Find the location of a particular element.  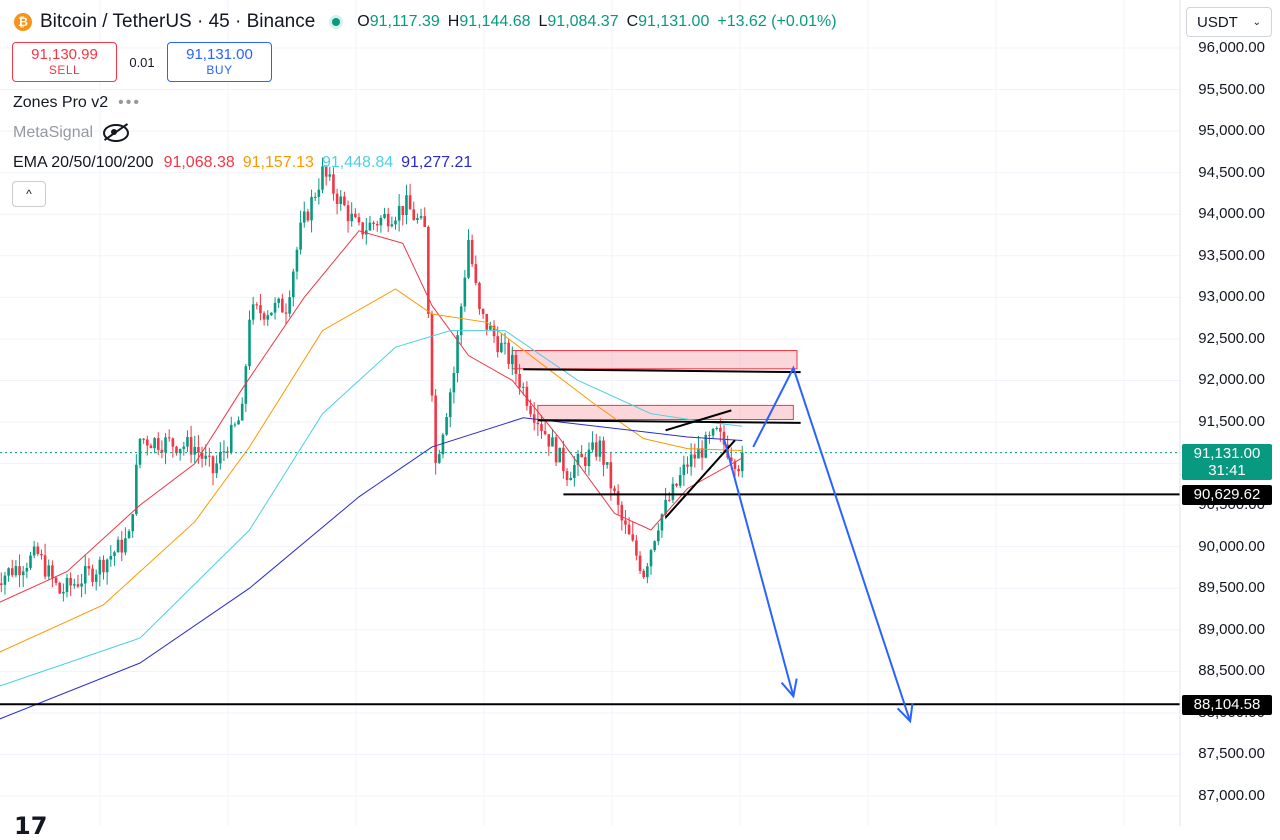

indicator-metasignal: MetaSignal is located at coordinates (71, 133).